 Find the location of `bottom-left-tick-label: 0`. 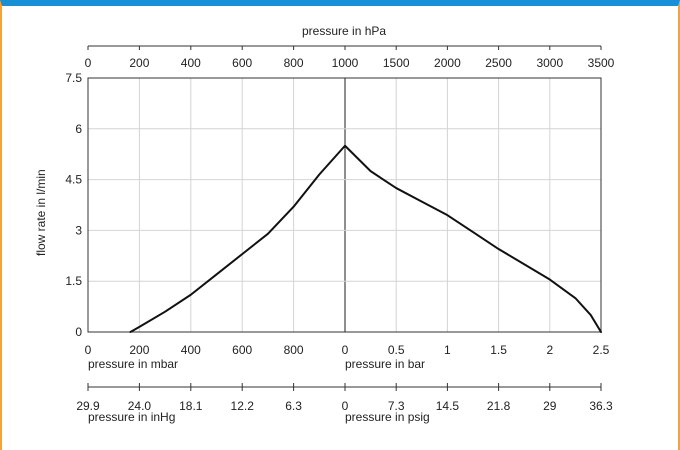

bottom-left-tick-label: 0 is located at coordinates (88, 350).